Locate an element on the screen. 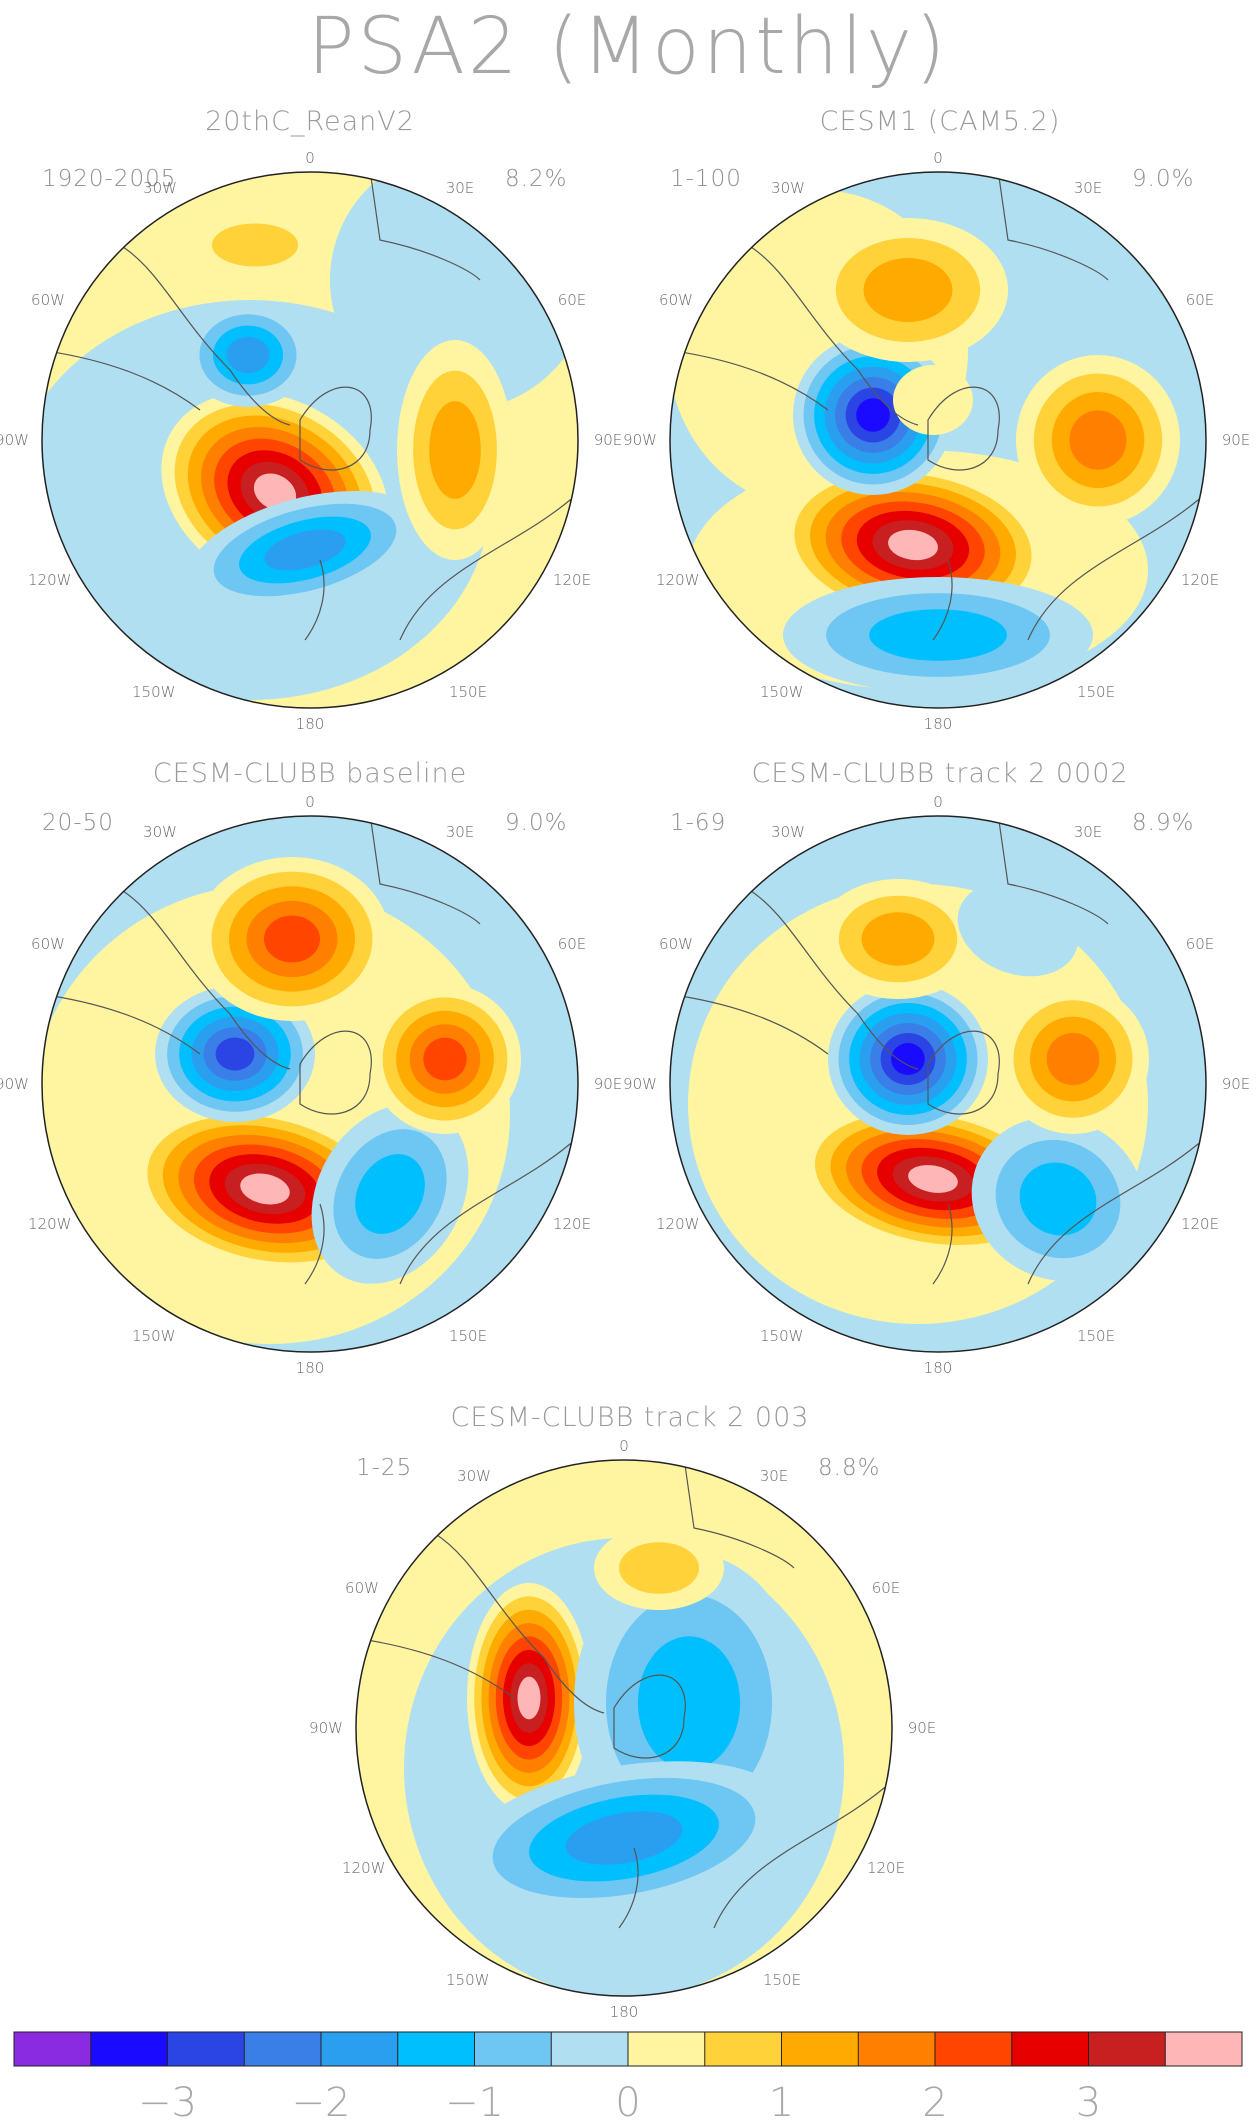 This screenshot has width=1256, height=2126. panel-2-variance: 9.0% is located at coordinates (1163, 179).